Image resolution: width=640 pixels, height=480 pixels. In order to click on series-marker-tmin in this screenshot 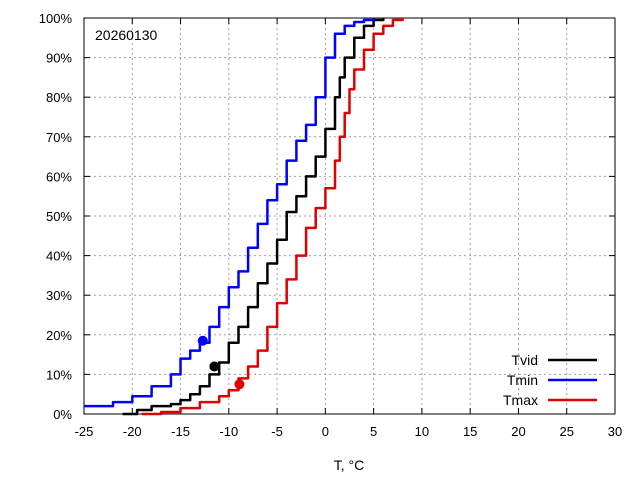, I will do `click(202, 340)`.